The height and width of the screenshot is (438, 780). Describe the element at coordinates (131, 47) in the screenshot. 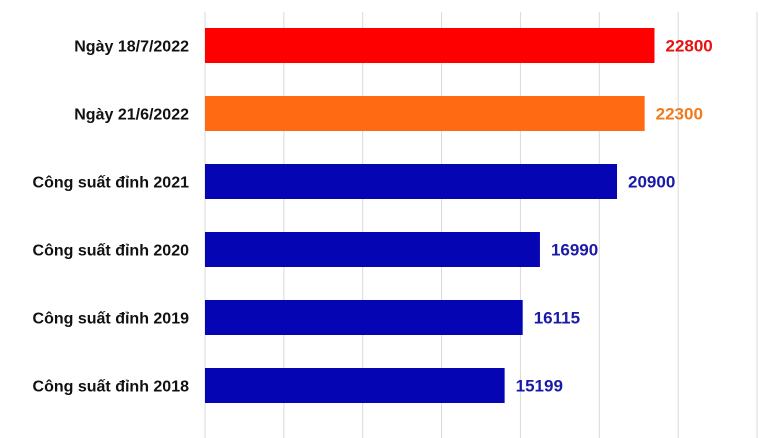

I see `category-label: Ngày 18/7/2022` at that location.